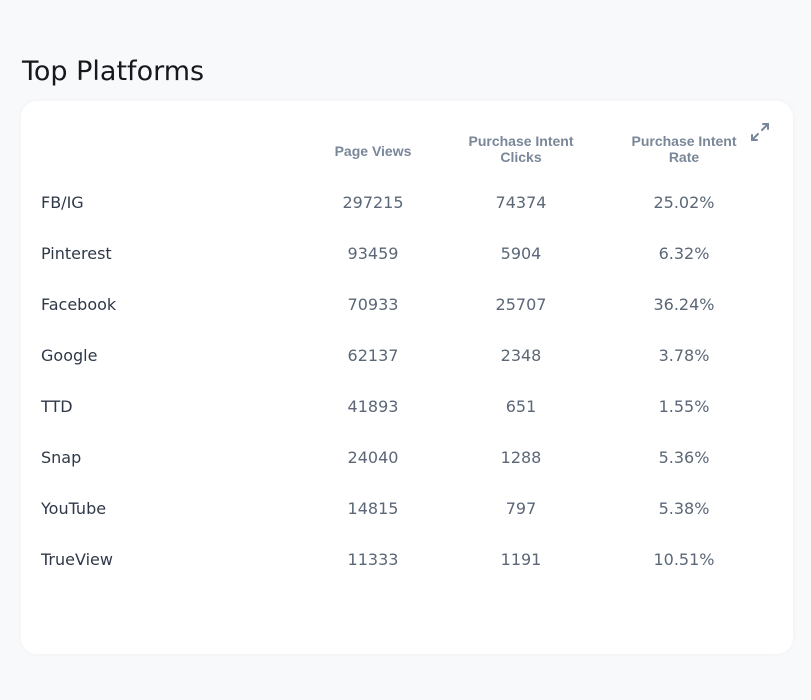 This screenshot has width=811, height=700. I want to click on section-title: Top Platforms, so click(113, 71).